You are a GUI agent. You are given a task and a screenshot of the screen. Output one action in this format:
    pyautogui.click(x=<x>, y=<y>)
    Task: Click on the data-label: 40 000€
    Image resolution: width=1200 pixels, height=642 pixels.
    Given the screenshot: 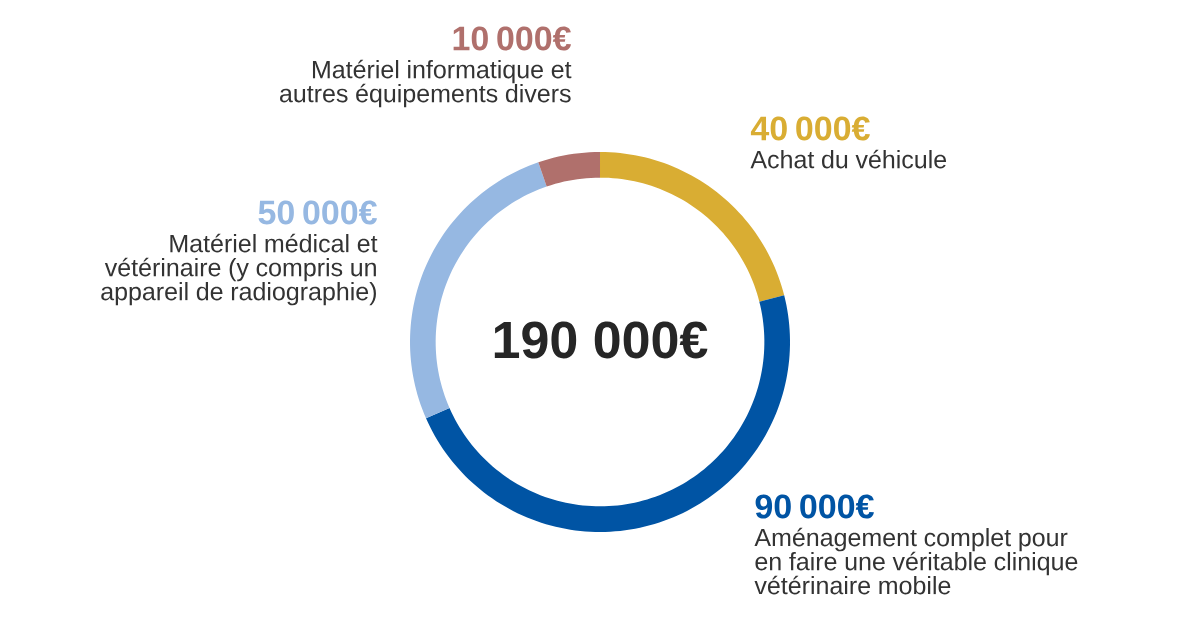 What is the action you would take?
    pyautogui.click(x=810, y=128)
    